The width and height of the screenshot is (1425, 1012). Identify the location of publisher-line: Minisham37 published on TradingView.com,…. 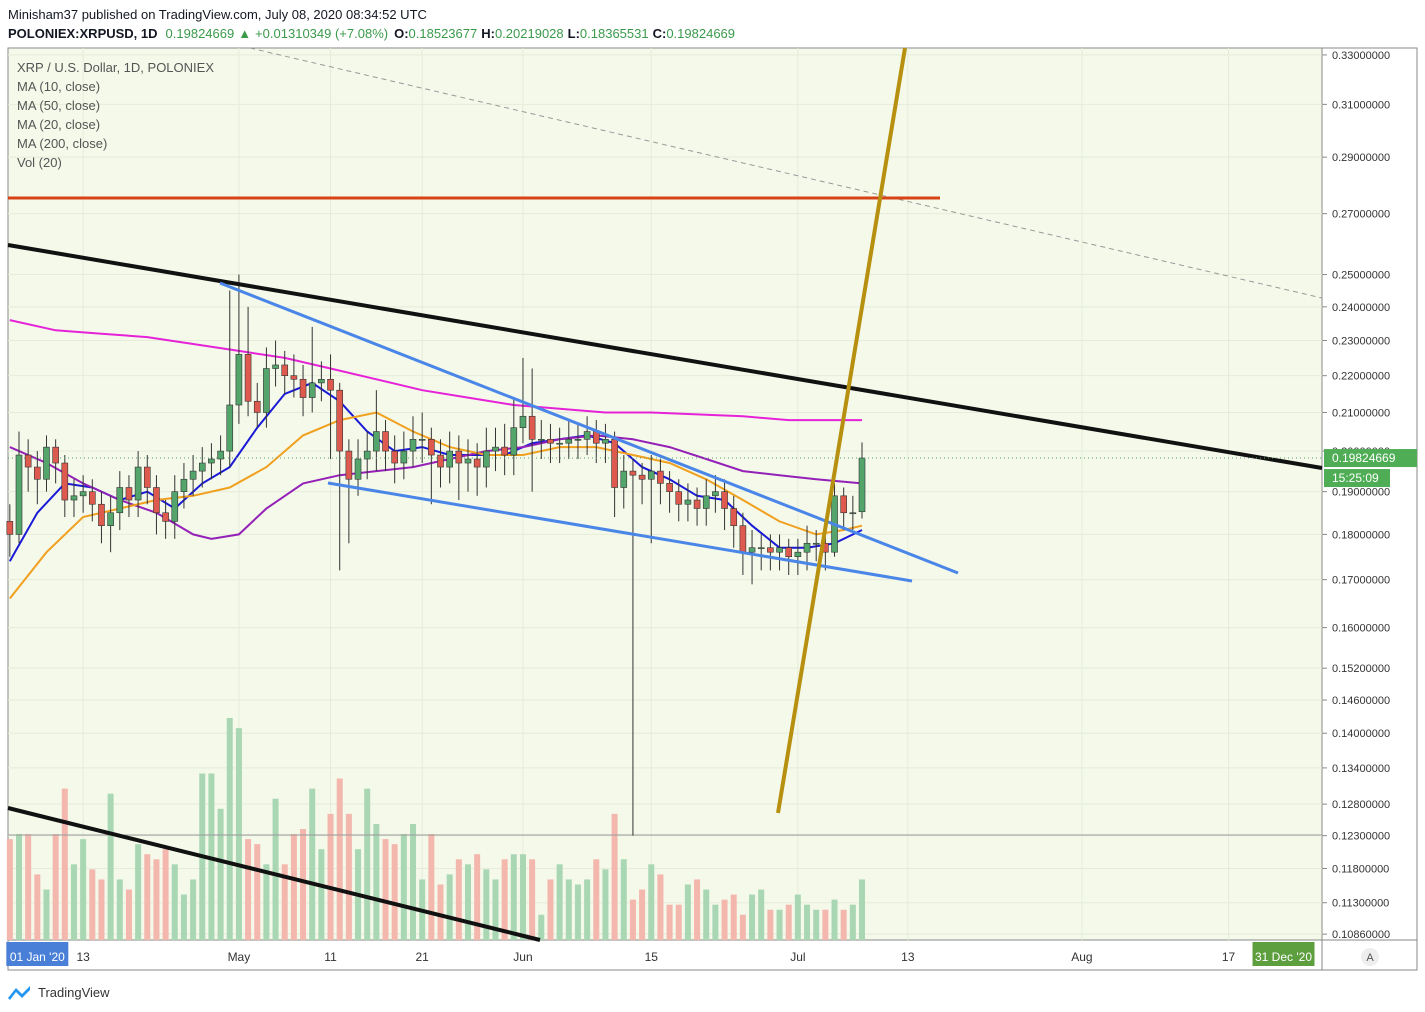
(217, 14).